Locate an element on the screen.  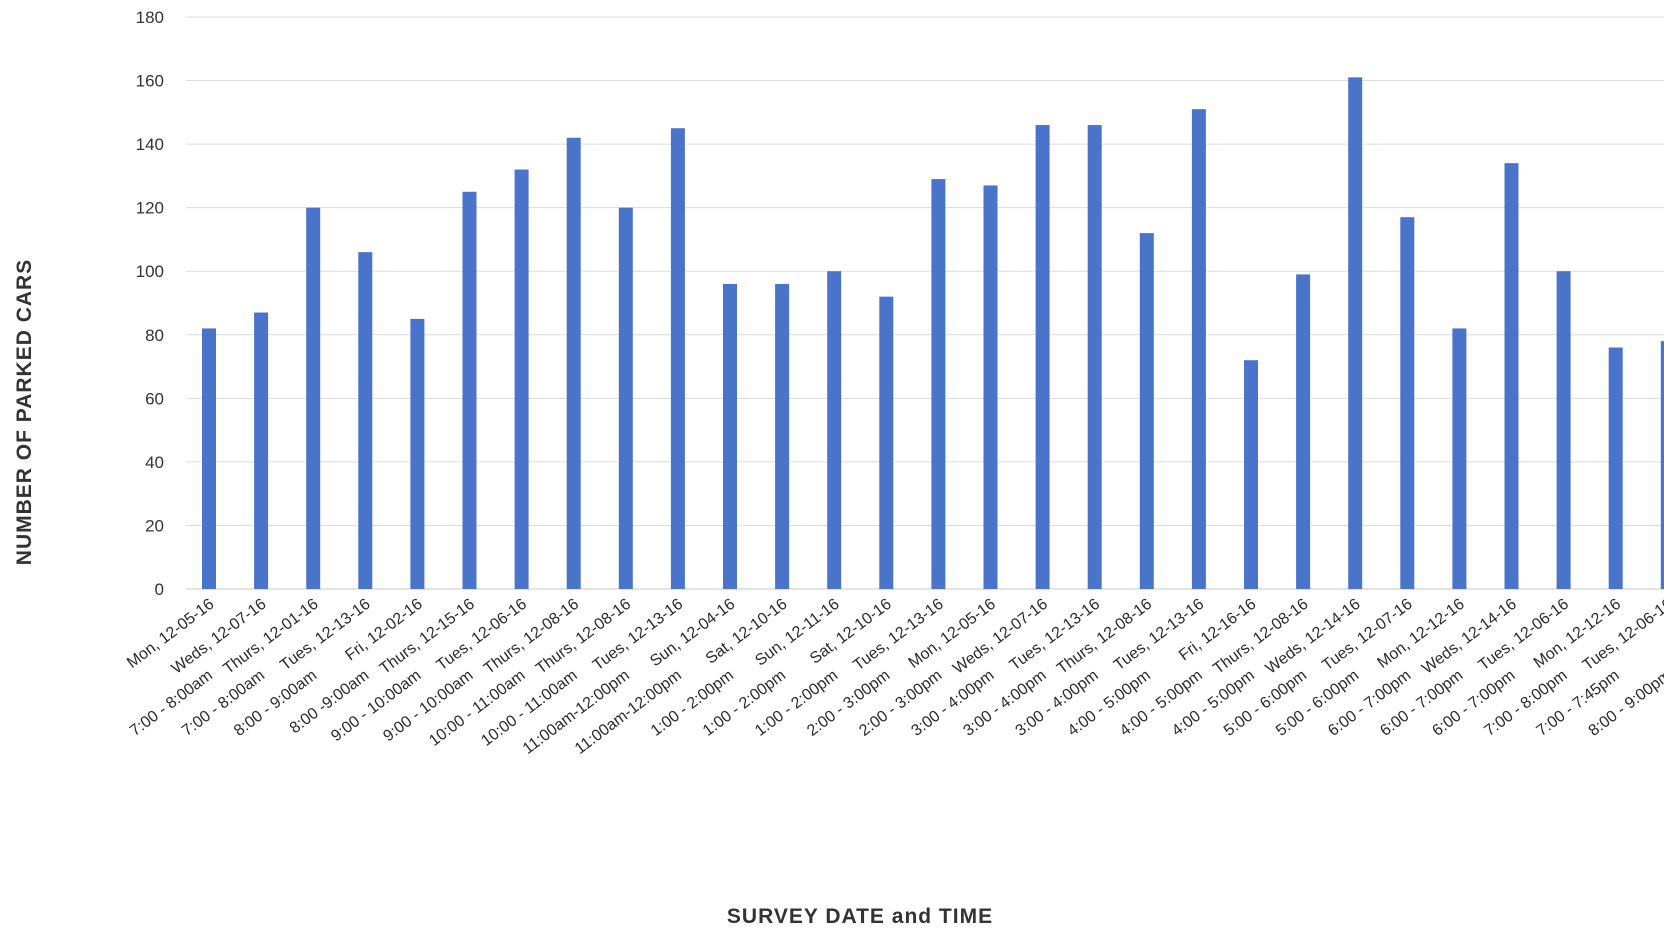
y-tick-label: 0 is located at coordinates (159, 589).